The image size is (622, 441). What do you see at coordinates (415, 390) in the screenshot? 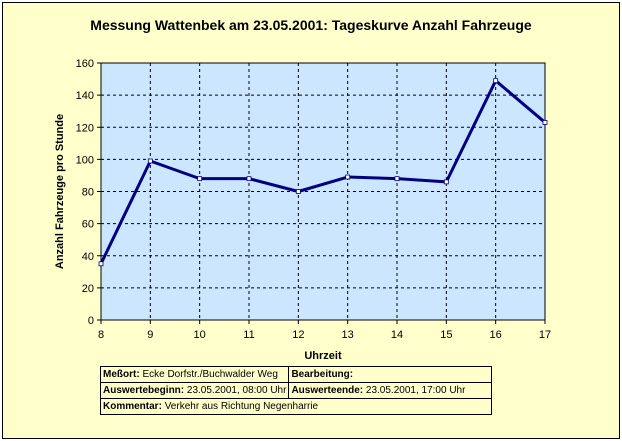
I see `ende-value: 23.05.2001, 17:00 Uhr` at bounding box center [415, 390].